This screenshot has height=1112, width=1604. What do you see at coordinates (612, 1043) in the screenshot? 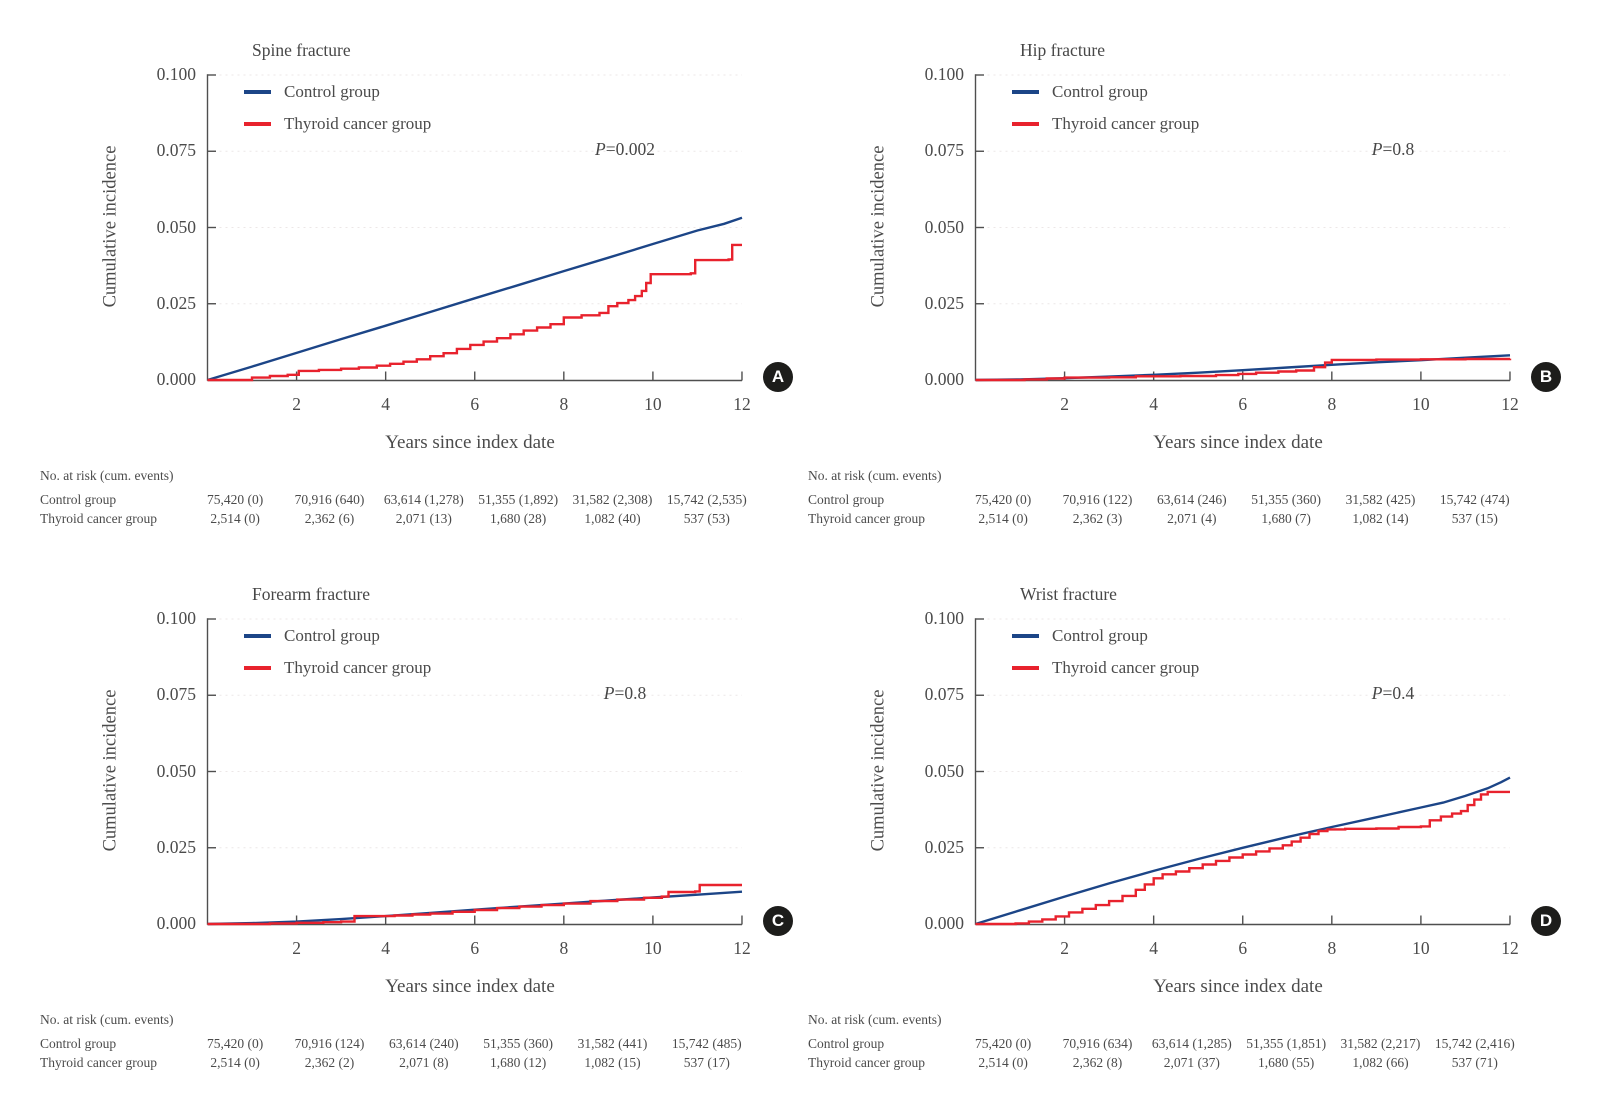
I see `risk-count: 31,582 (441)` at bounding box center [612, 1043].